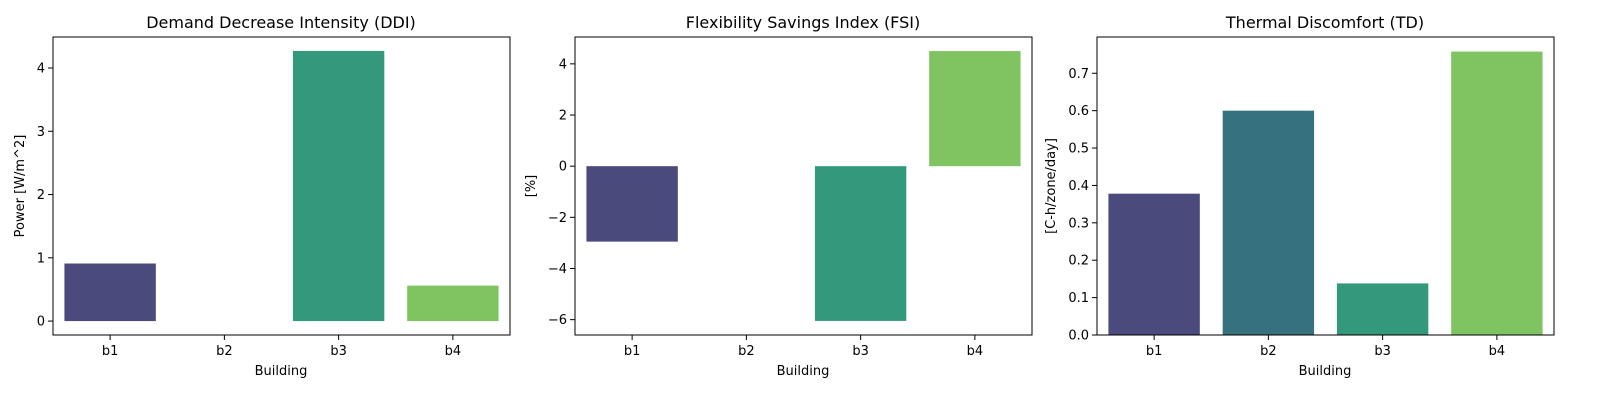  What do you see at coordinates (1268, 222) in the screenshot?
I see `bar-b2` at bounding box center [1268, 222].